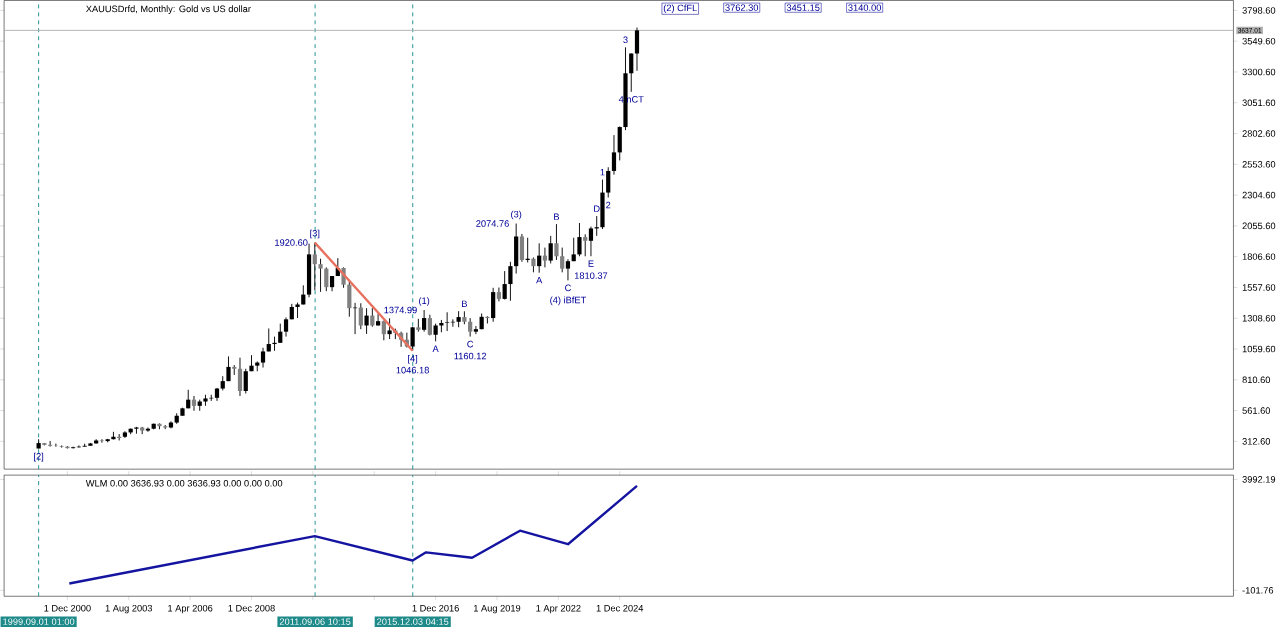  I want to click on y-tick-label: 3992.19, so click(1259, 479).